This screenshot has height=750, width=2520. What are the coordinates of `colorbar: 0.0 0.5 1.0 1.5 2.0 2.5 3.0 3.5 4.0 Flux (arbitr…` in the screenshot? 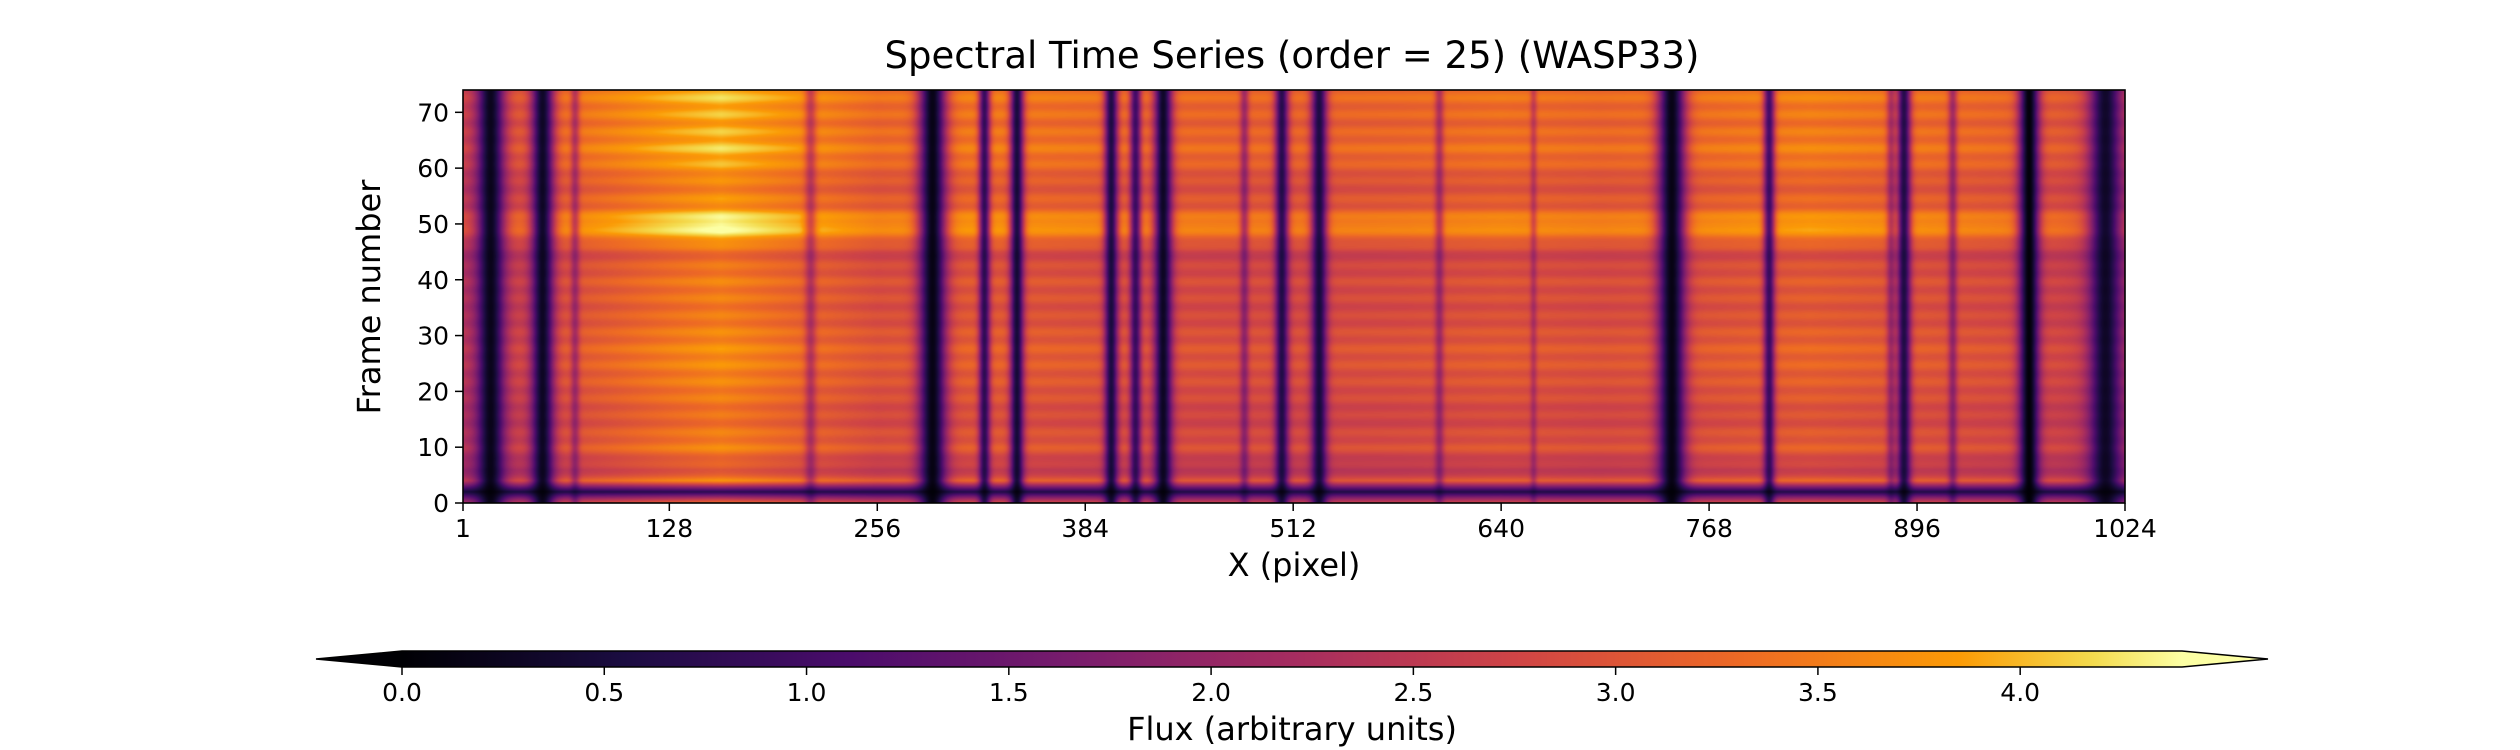 It's located at (1292, 699).